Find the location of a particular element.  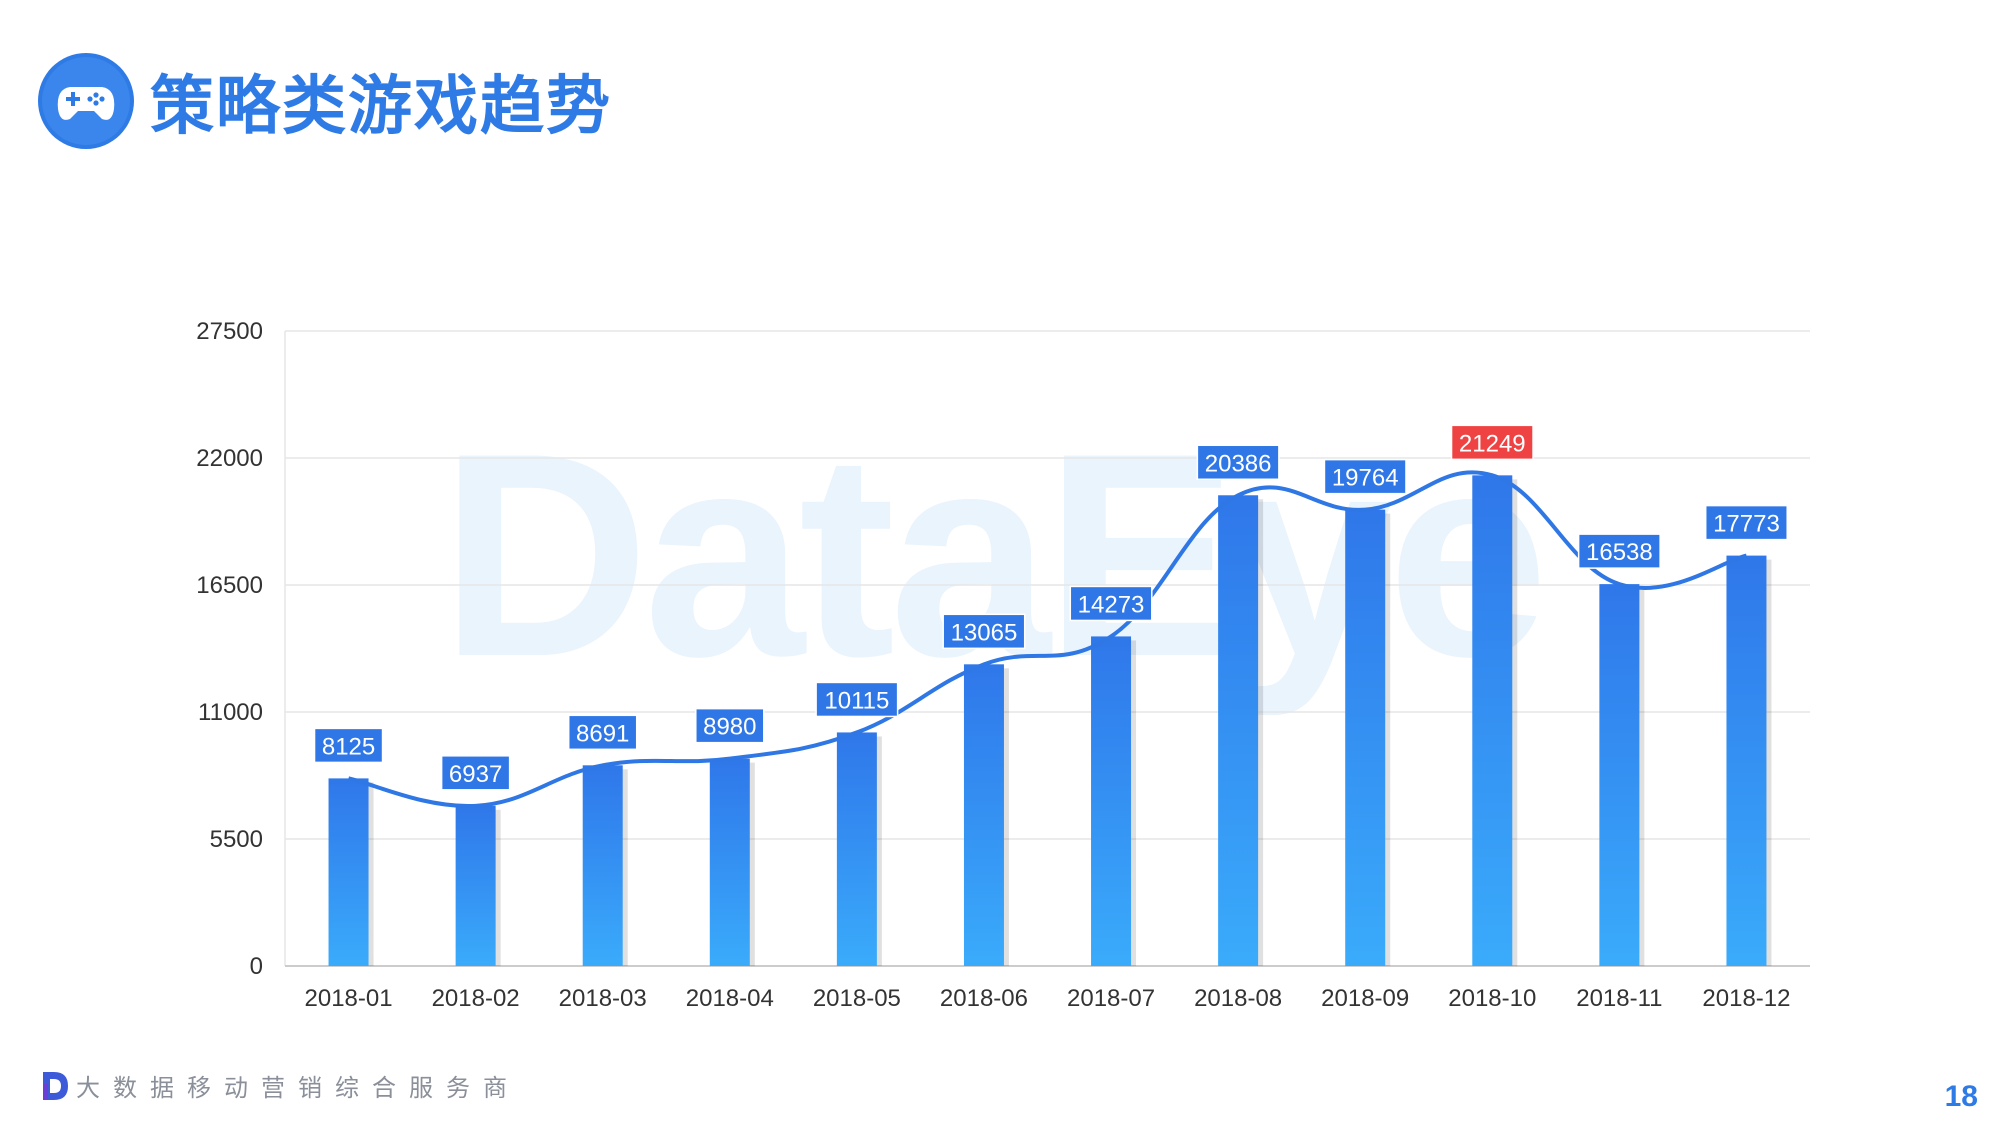

data-label: 19764 is located at coordinates (1365, 478).